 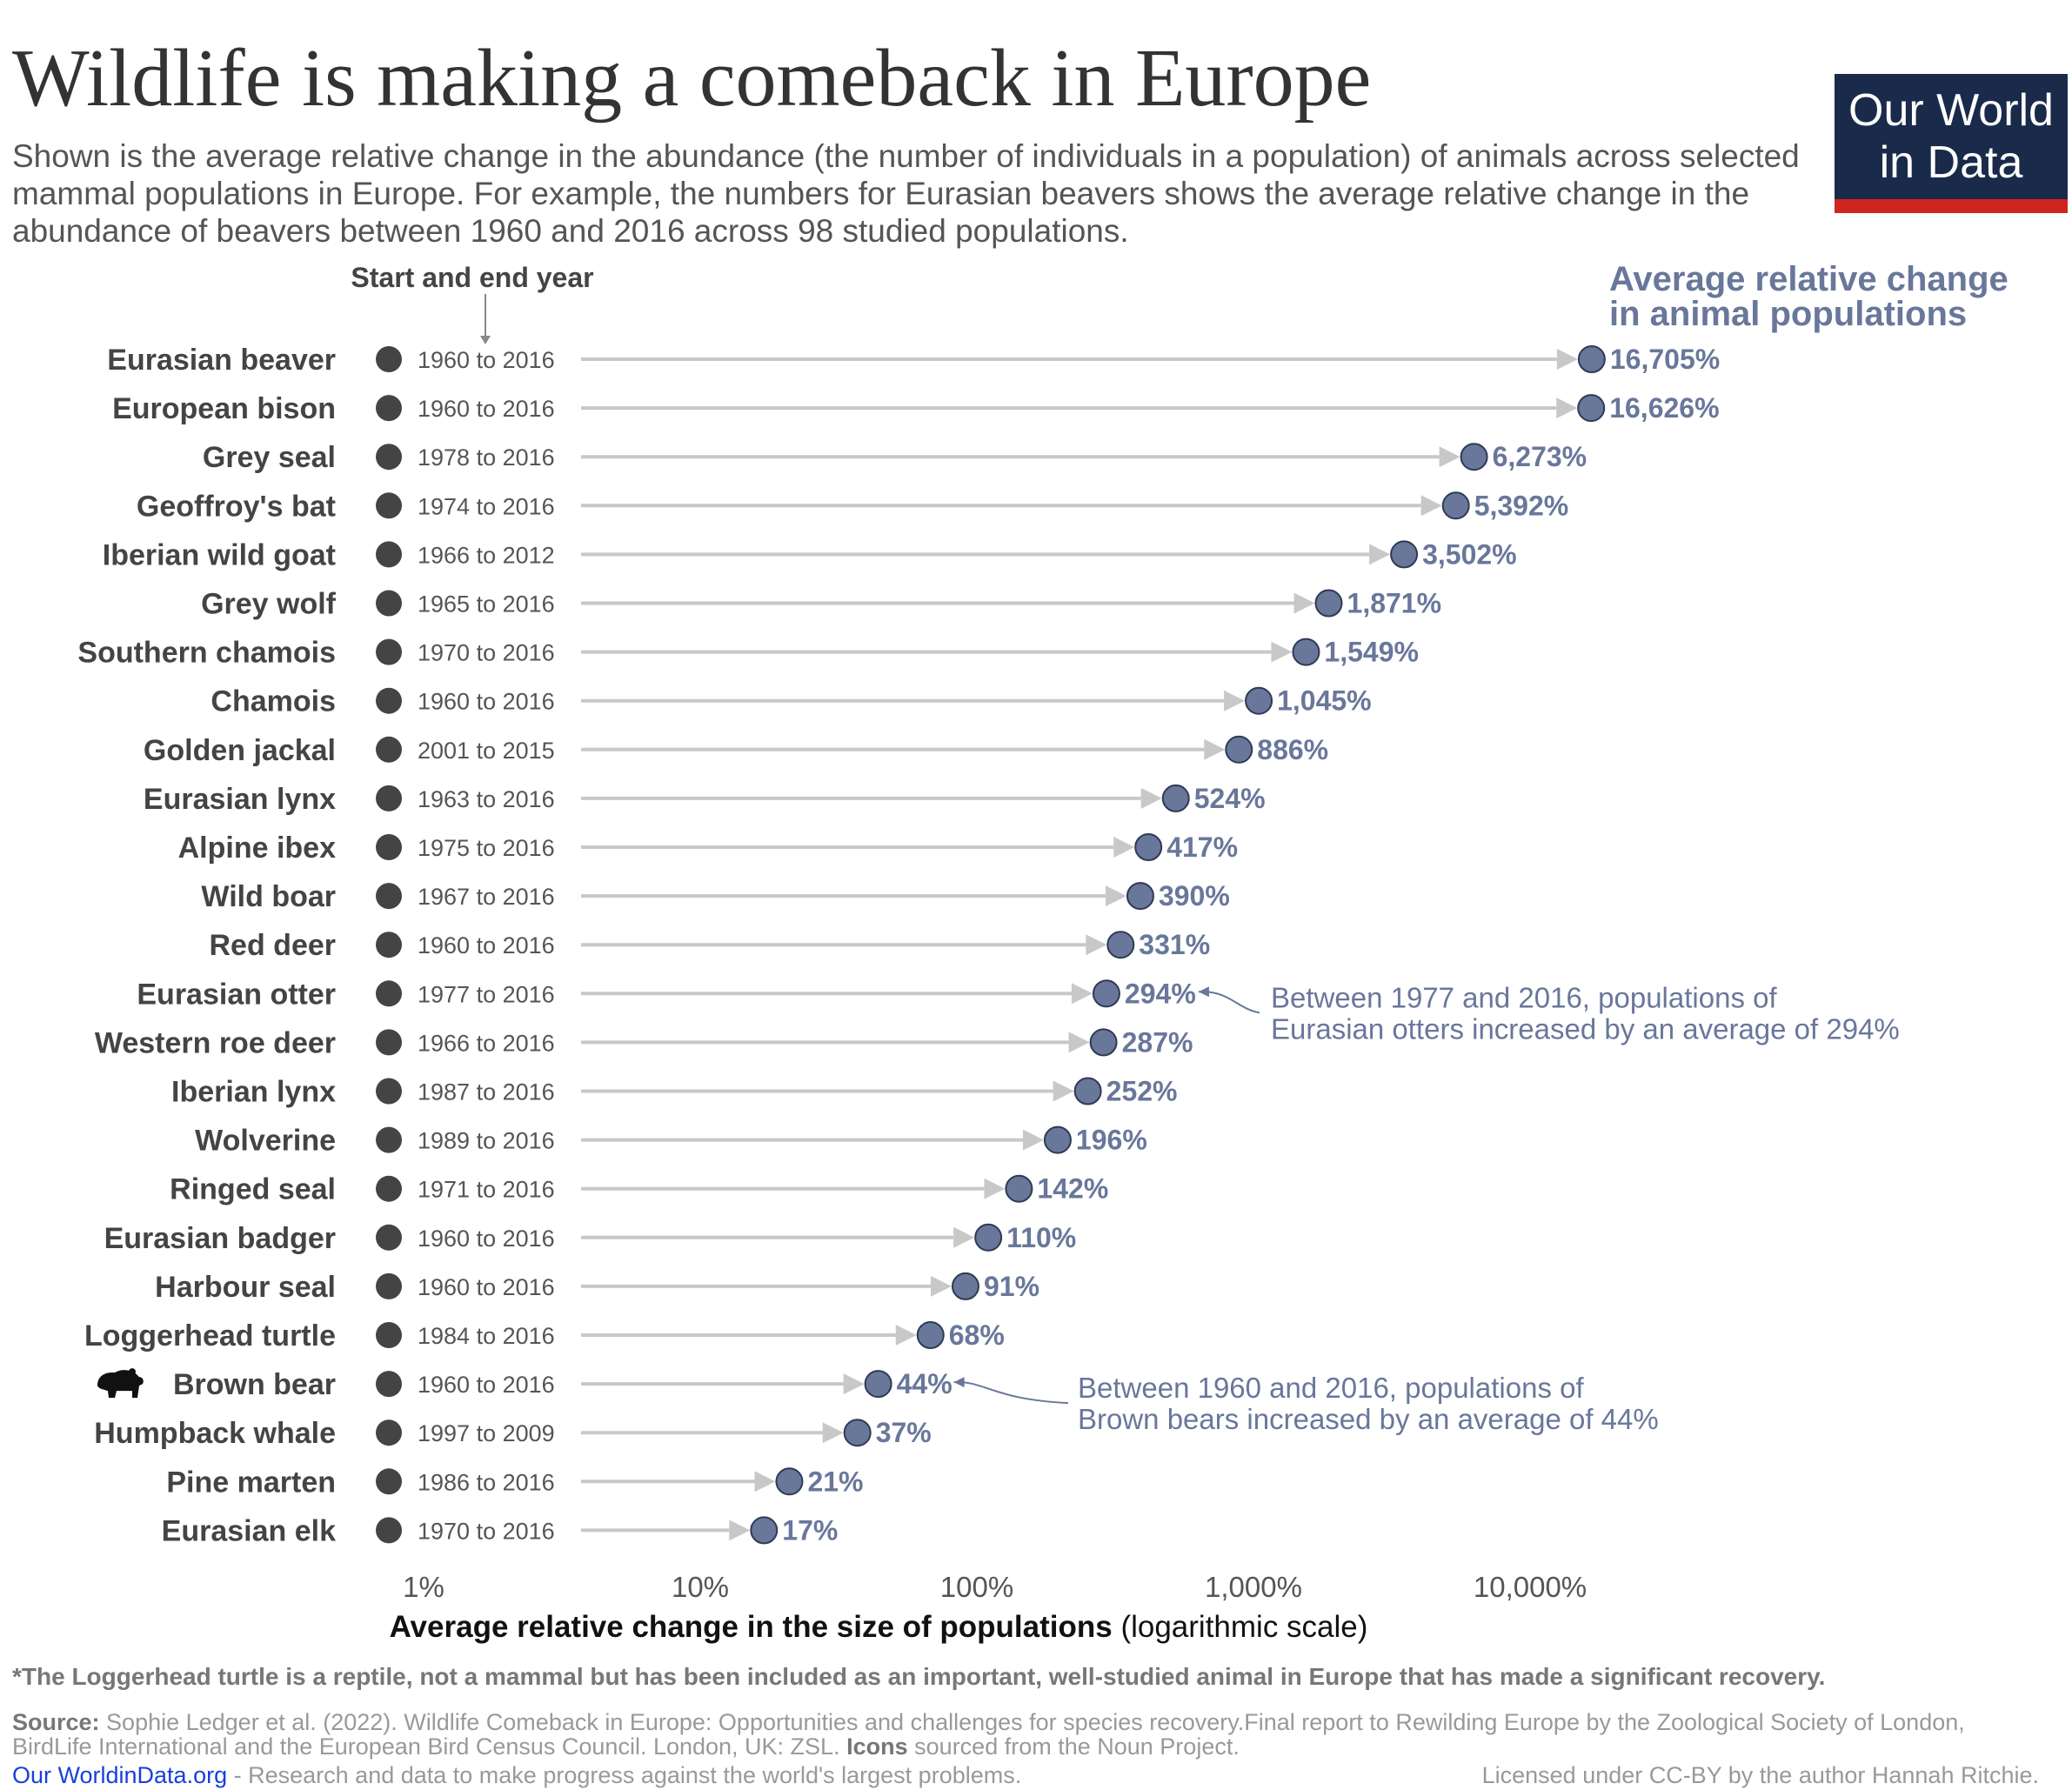 What do you see at coordinates (249, 1530) in the screenshot?
I see `row-label: Eurasian elk` at bounding box center [249, 1530].